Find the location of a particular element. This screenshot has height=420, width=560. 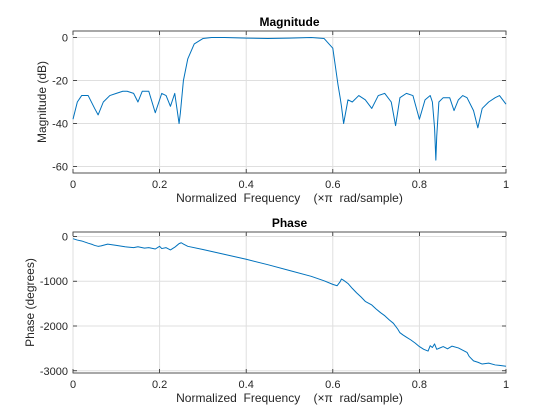

phase-x-tick-label: 1 is located at coordinates (506, 385).